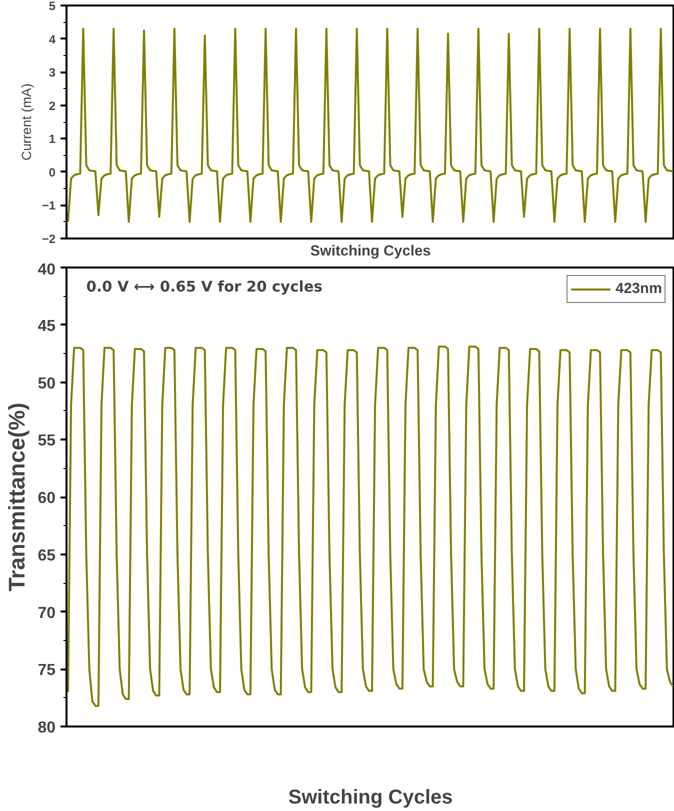  Describe the element at coordinates (52, 6) in the screenshot. I see `y-tick-label: 5` at that location.